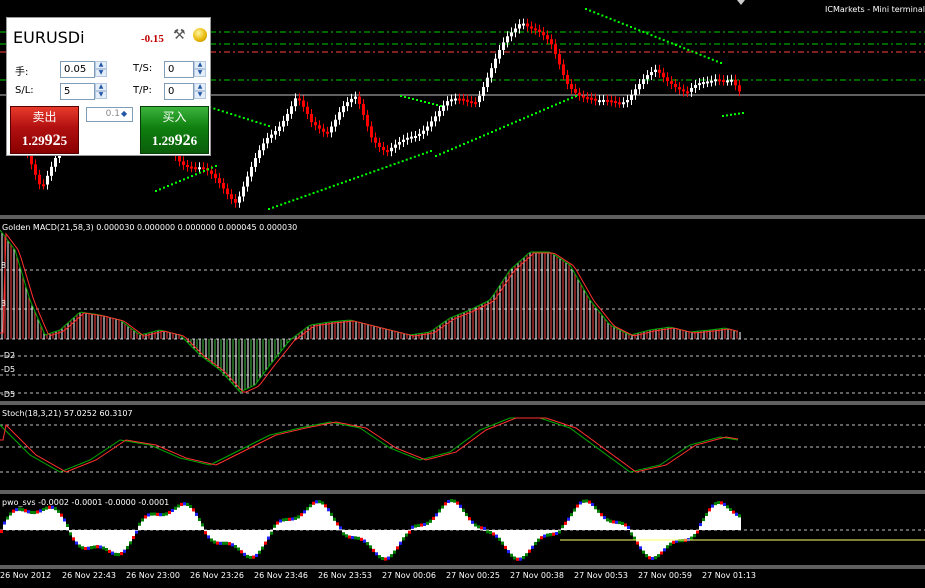  I want to click on take-profit-stepper: ▲ ▼, so click(200, 91).